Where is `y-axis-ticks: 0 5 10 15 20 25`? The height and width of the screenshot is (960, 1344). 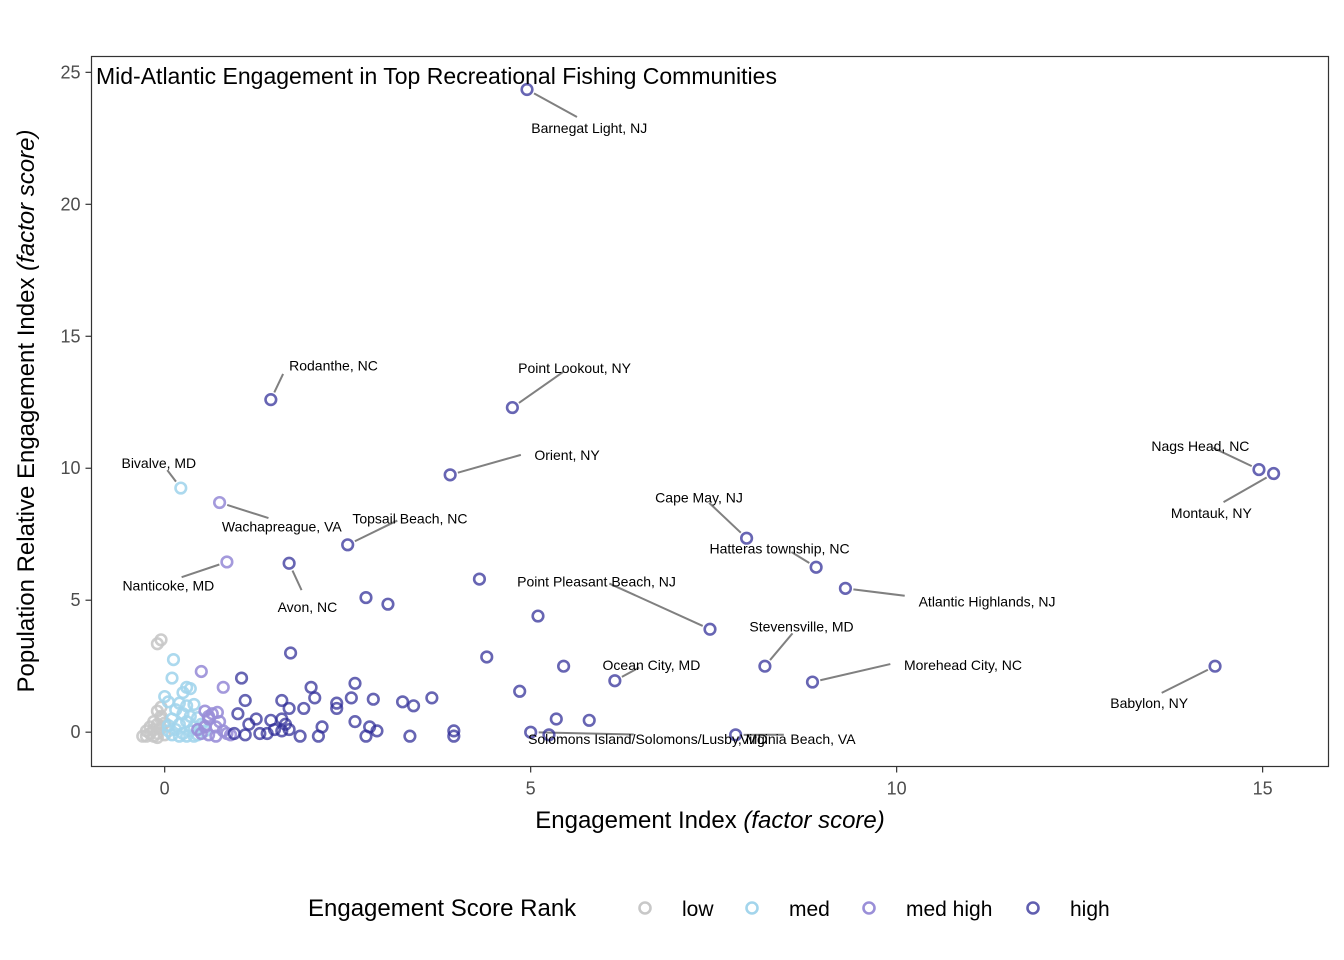 y-axis-ticks: 0 5 10 15 20 25 is located at coordinates (76, 402).